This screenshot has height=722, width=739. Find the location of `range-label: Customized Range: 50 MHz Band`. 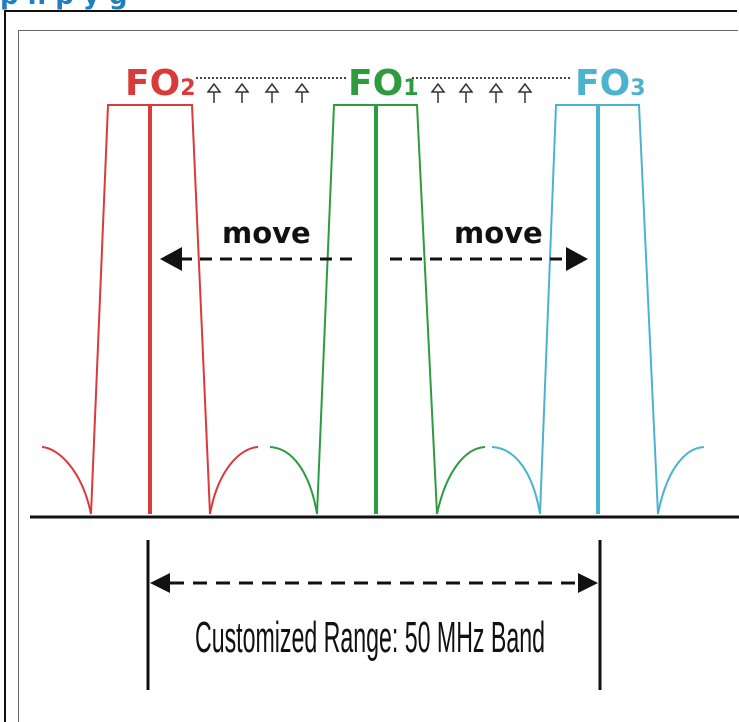

range-label: Customized Range: 50 MHz Band is located at coordinates (370, 637).